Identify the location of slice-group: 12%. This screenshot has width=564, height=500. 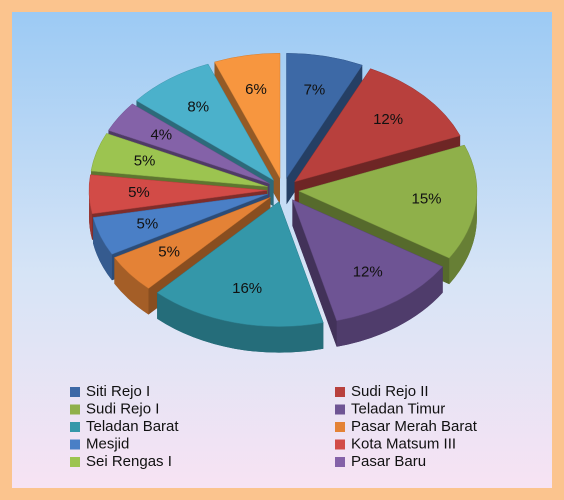
(367, 273).